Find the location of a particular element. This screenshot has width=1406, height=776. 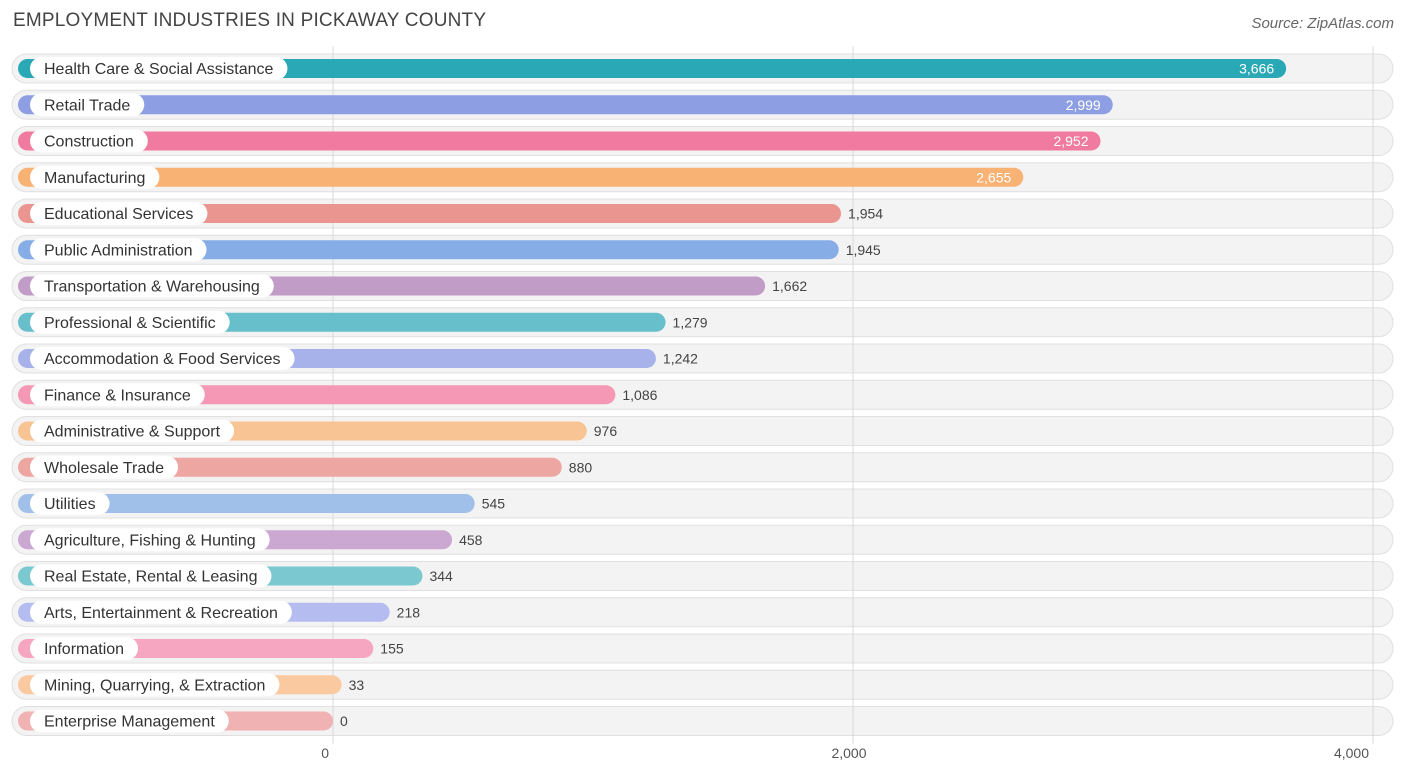

category-label: Mining, Quarrying, & Extraction is located at coordinates (154, 685).